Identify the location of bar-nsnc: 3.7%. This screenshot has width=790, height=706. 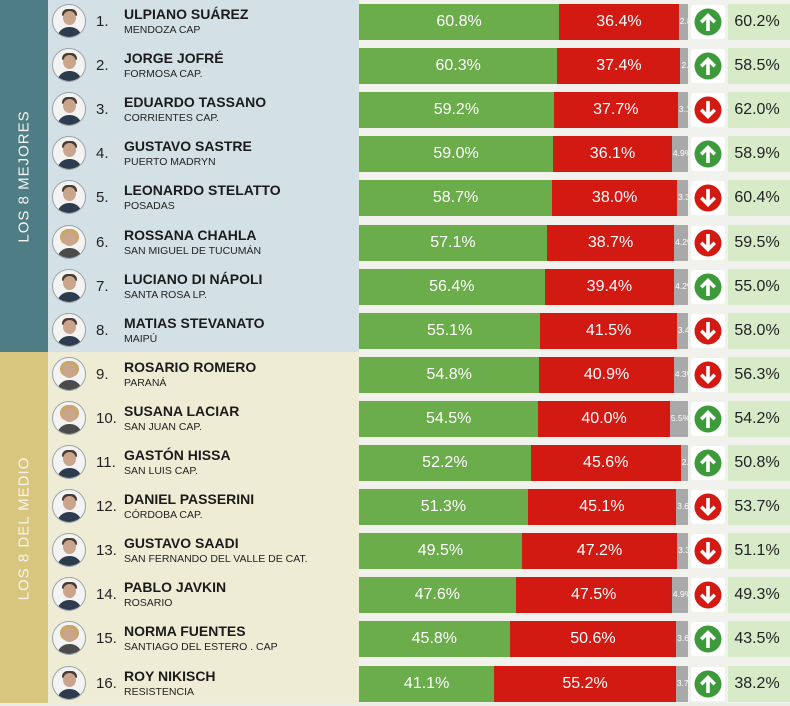
(681, 684).